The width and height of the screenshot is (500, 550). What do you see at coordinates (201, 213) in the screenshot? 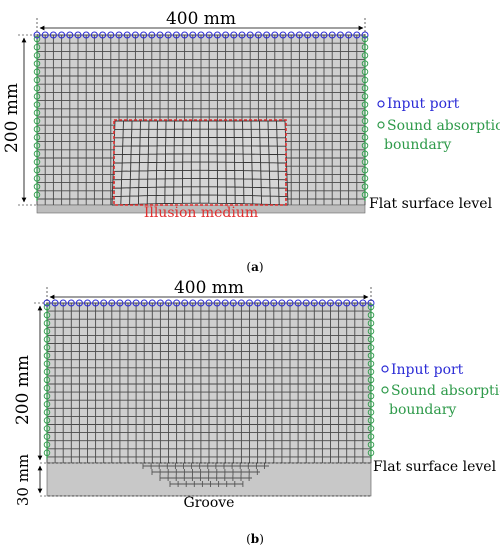
I see `panel-a-illusion-label: Illusion medium` at bounding box center [201, 213].